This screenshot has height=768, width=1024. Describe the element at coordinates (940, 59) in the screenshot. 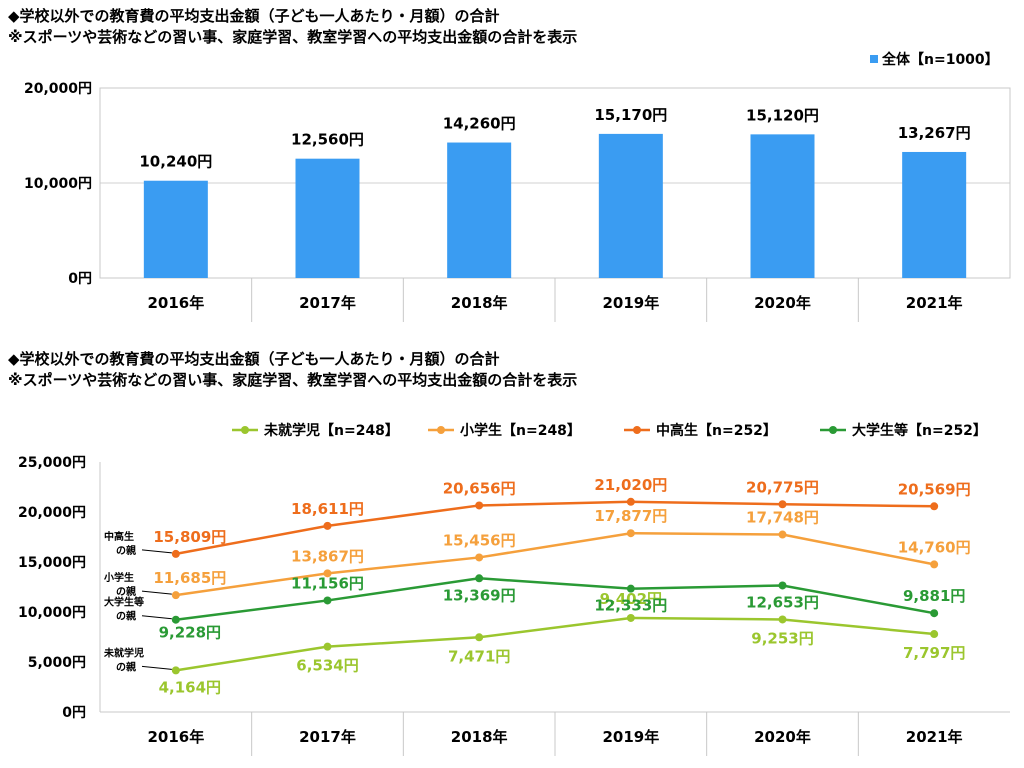

I see `legend-label: 全体【n=1000】` at that location.